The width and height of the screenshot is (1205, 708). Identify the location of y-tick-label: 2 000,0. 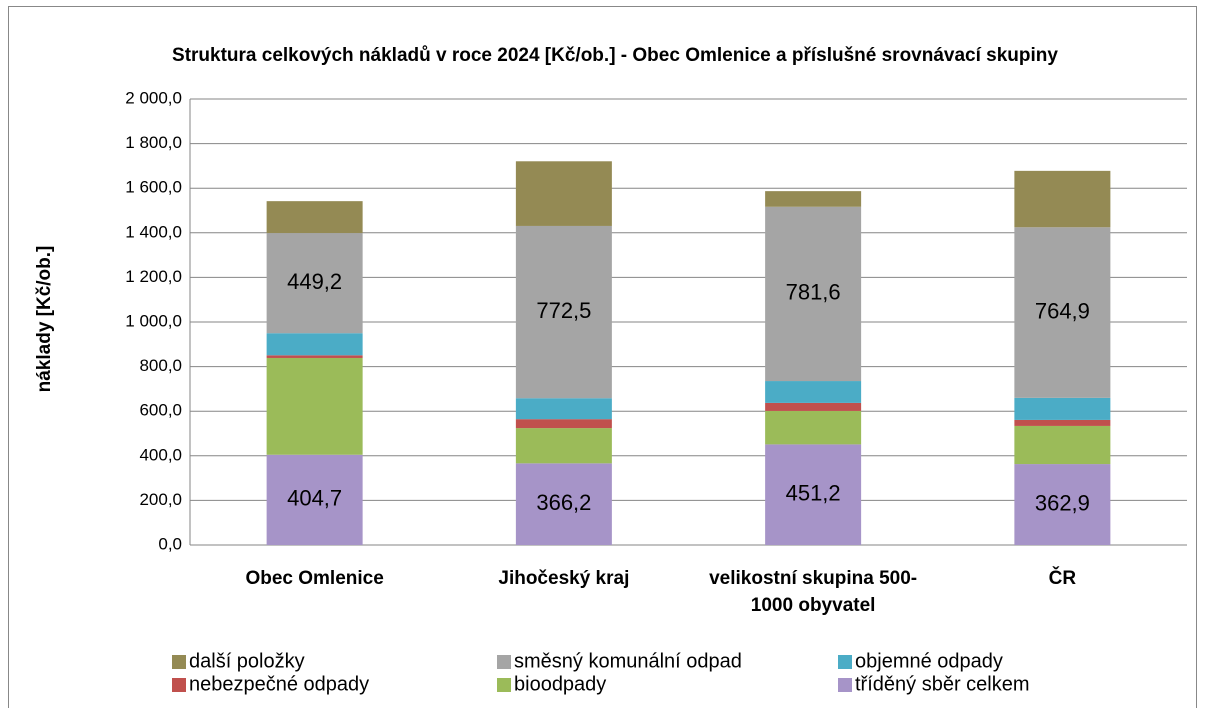
(153, 97).